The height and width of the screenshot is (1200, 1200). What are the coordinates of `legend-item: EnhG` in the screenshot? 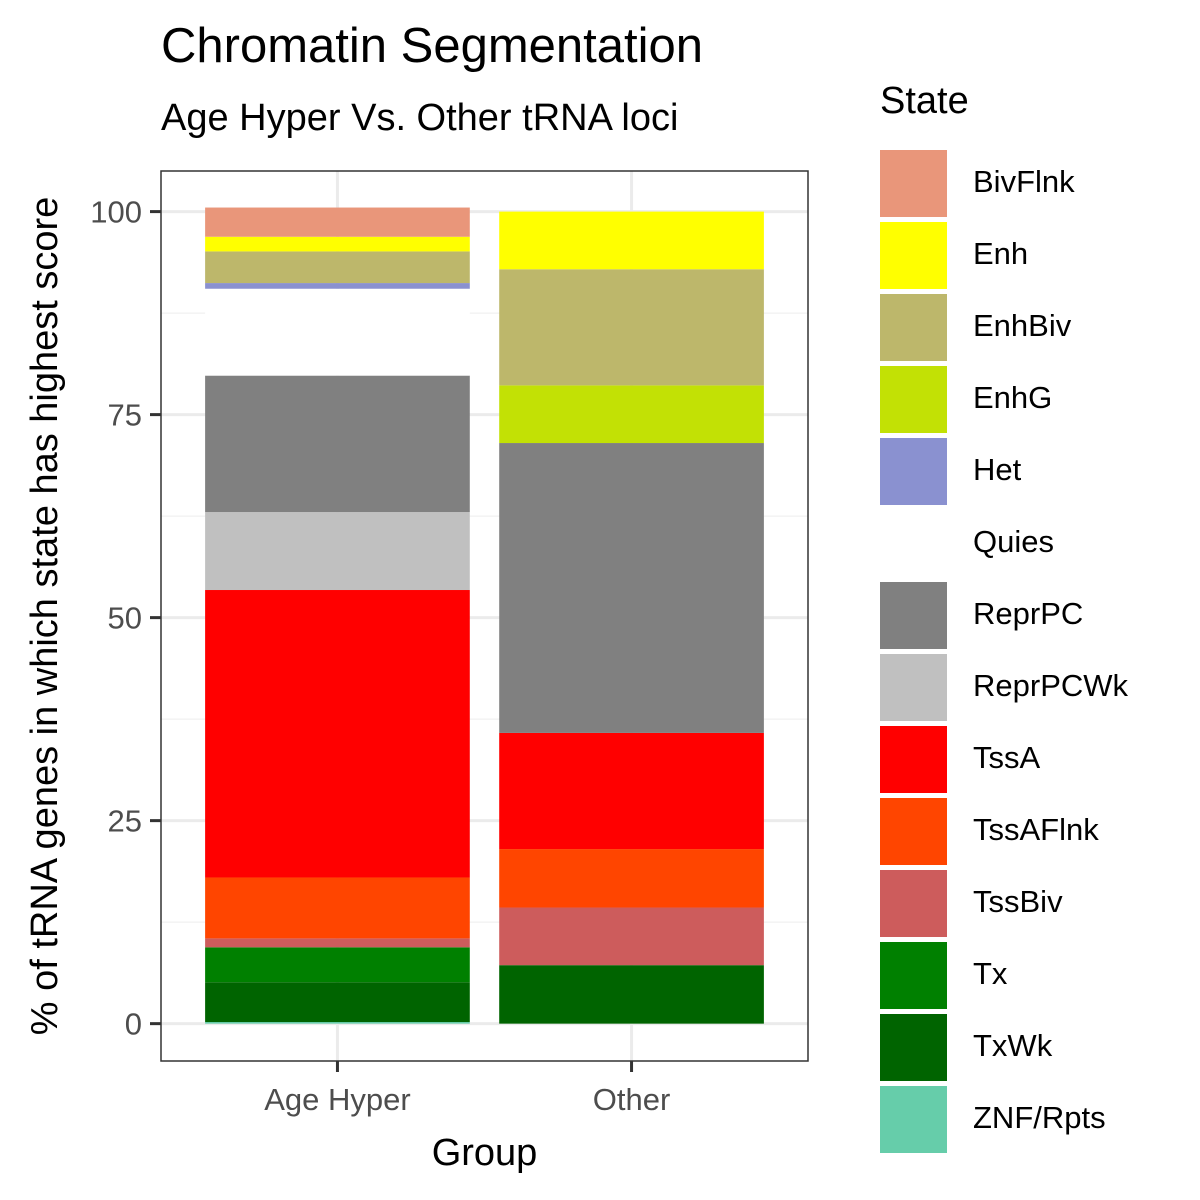 It's located at (1030, 400).